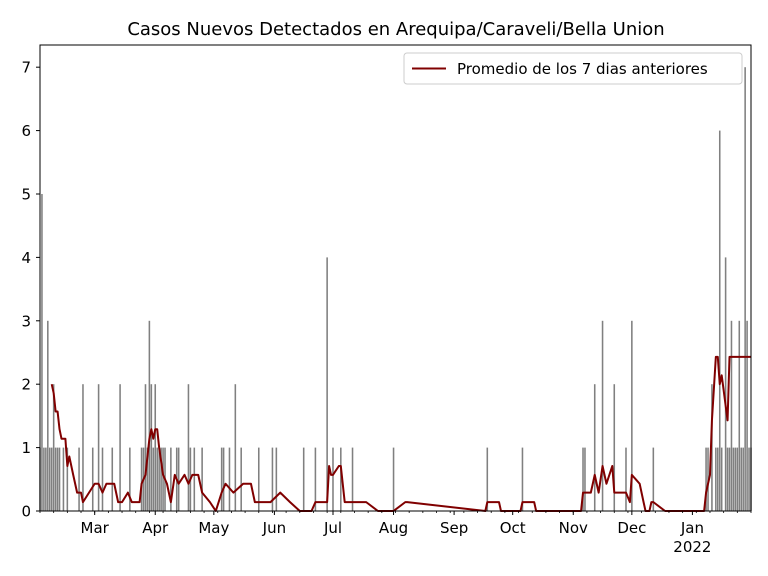  Describe the element at coordinates (26, 448) in the screenshot. I see `y-tick-label: 1` at that location.